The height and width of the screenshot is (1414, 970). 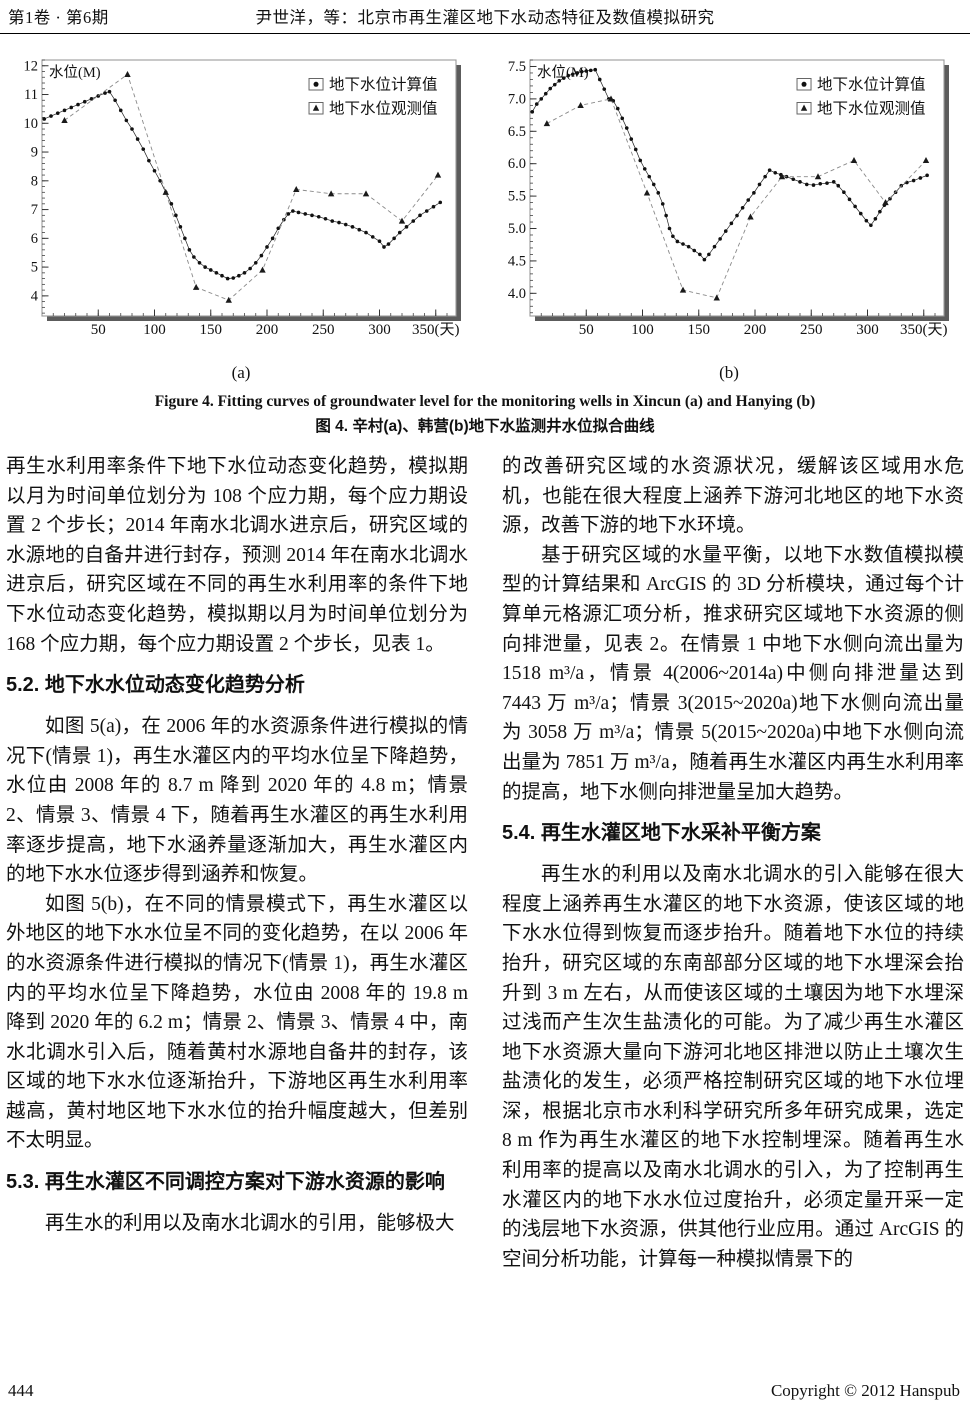 I want to click on section-heading: 5.4. 再生水灌区地下水采补平衡方案, so click(x=661, y=833).